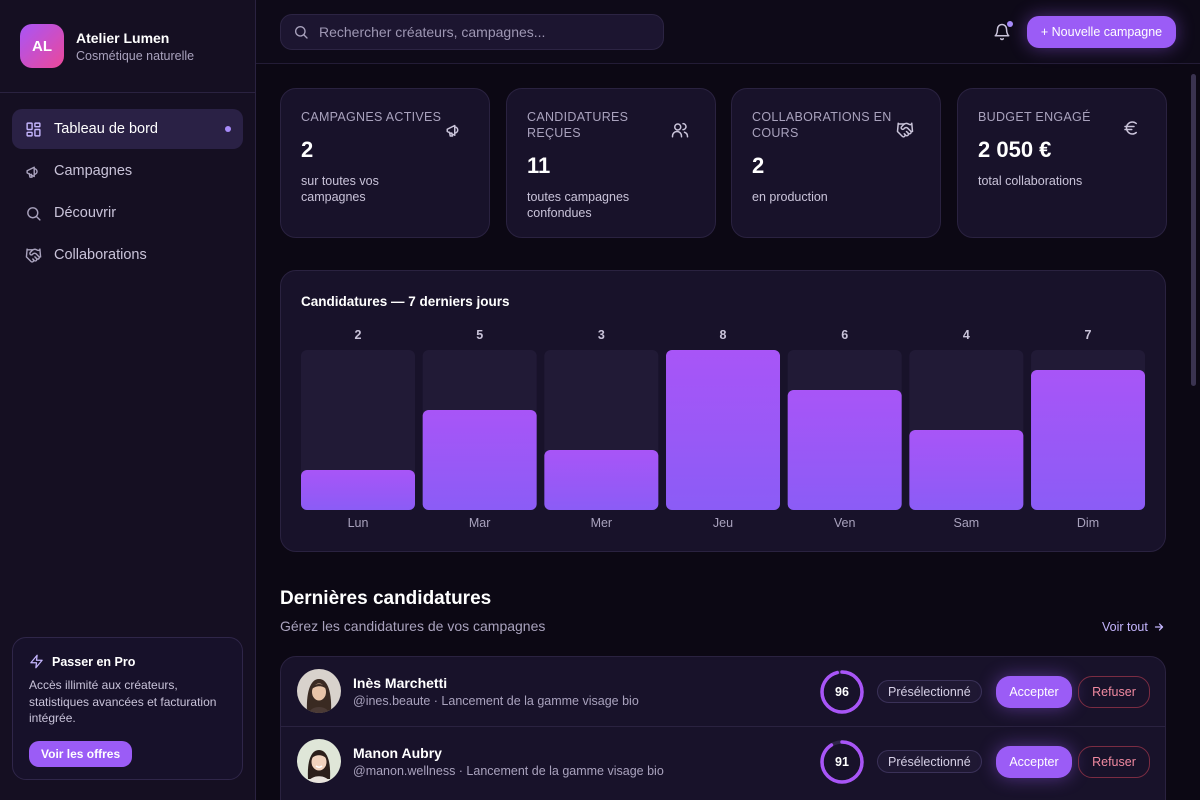 The image size is (1200, 800). What do you see at coordinates (822, 125) in the screenshot?
I see `stat-label: COLLABORATIONS EN COURS` at bounding box center [822, 125].